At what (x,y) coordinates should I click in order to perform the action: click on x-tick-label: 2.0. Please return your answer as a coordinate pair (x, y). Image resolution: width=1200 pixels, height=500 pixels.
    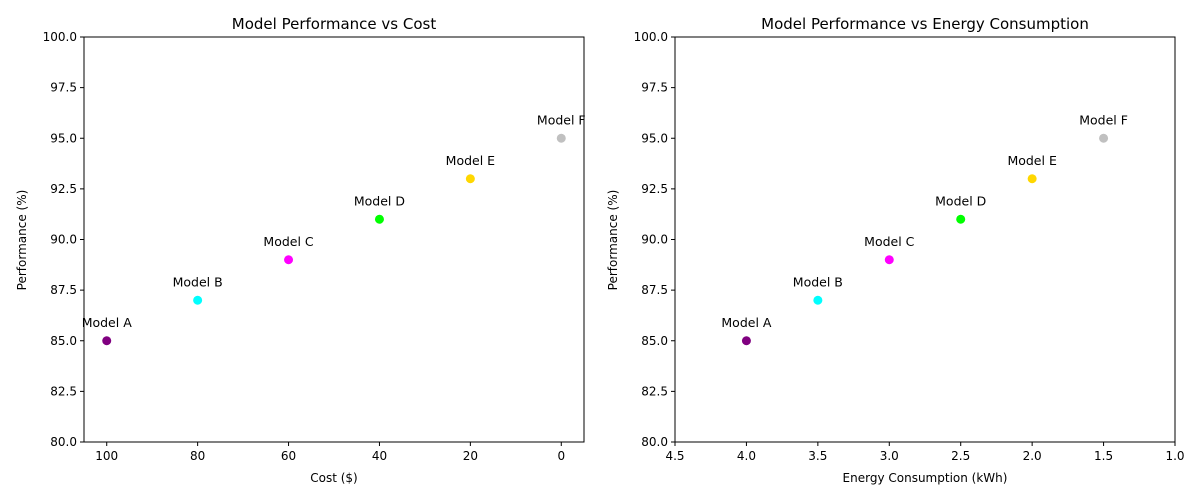
    Looking at the image, I should click on (1032, 456).